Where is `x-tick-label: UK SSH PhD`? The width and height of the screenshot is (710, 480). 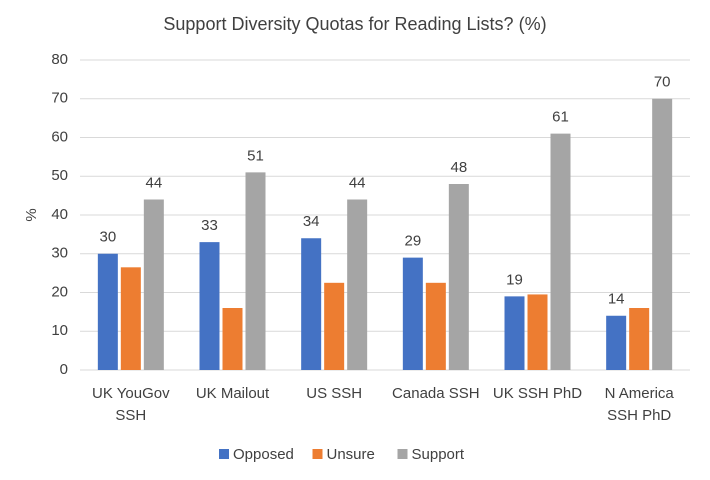 x-tick-label: UK SSH PhD is located at coordinates (537, 393).